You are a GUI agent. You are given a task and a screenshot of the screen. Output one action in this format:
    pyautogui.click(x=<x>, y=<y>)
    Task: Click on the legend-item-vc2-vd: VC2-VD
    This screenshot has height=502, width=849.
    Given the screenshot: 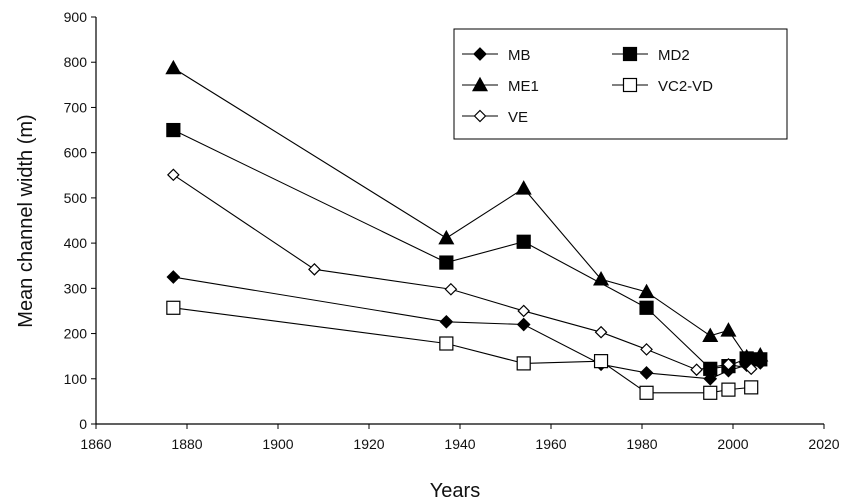 What is the action you would take?
    pyautogui.click(x=662, y=86)
    